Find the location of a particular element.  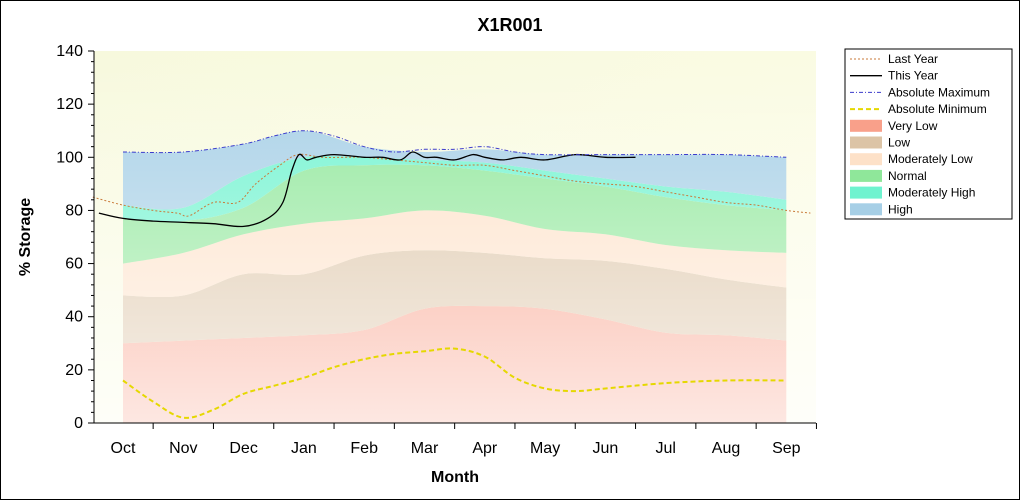

x-tick-label: Aug is located at coordinates (726, 448).